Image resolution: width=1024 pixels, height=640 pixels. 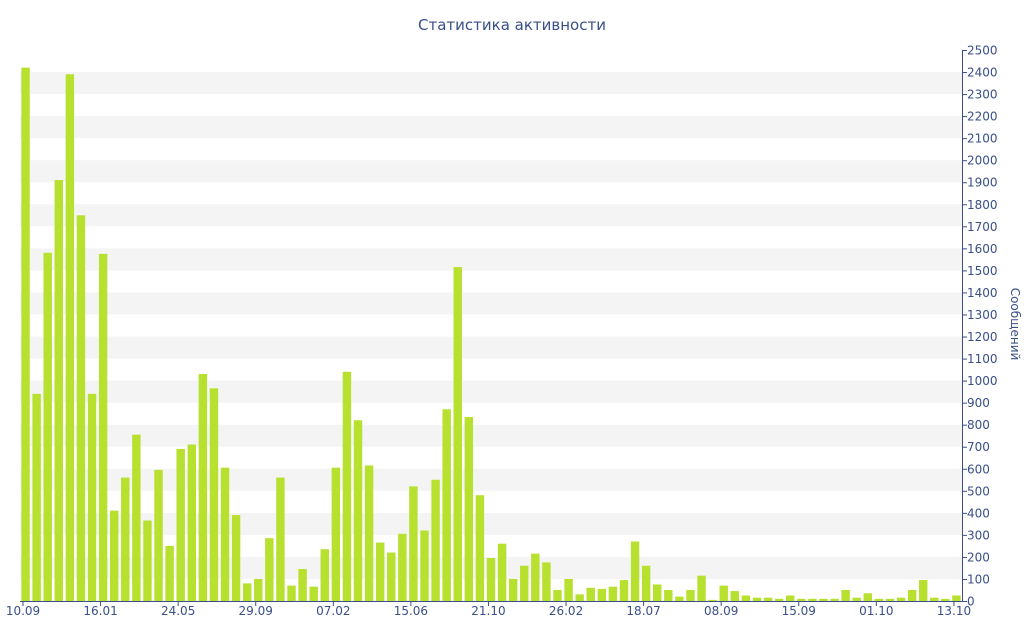 What do you see at coordinates (982, 381) in the screenshot?
I see `y-tick-label: 1000` at bounding box center [982, 381].